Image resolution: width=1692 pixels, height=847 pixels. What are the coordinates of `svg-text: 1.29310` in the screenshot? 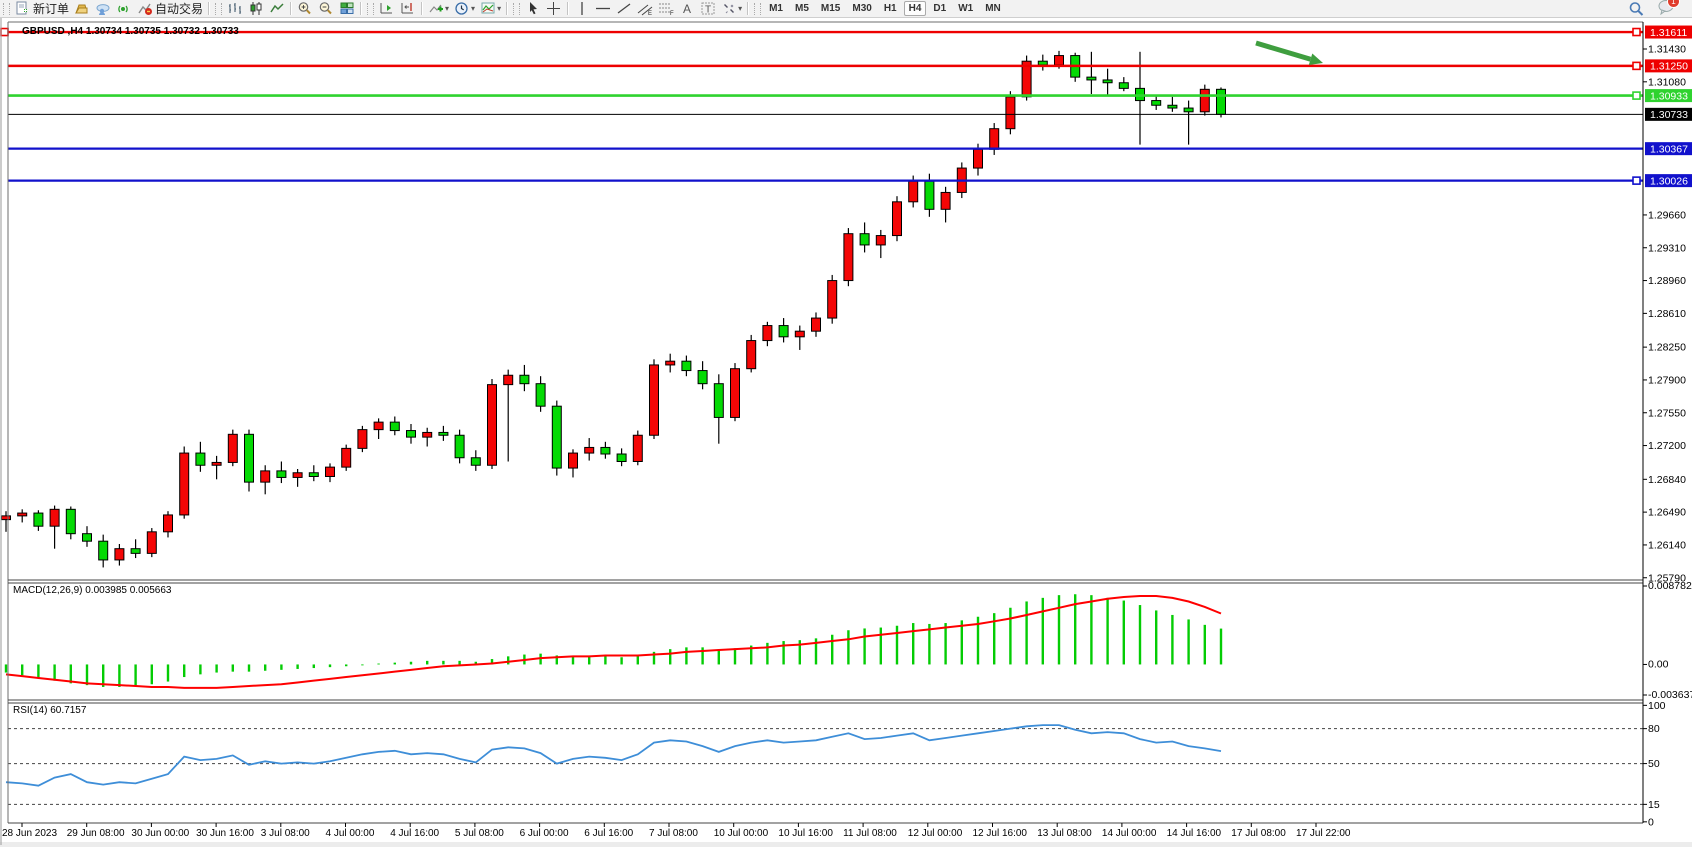 It's located at (1667, 248).